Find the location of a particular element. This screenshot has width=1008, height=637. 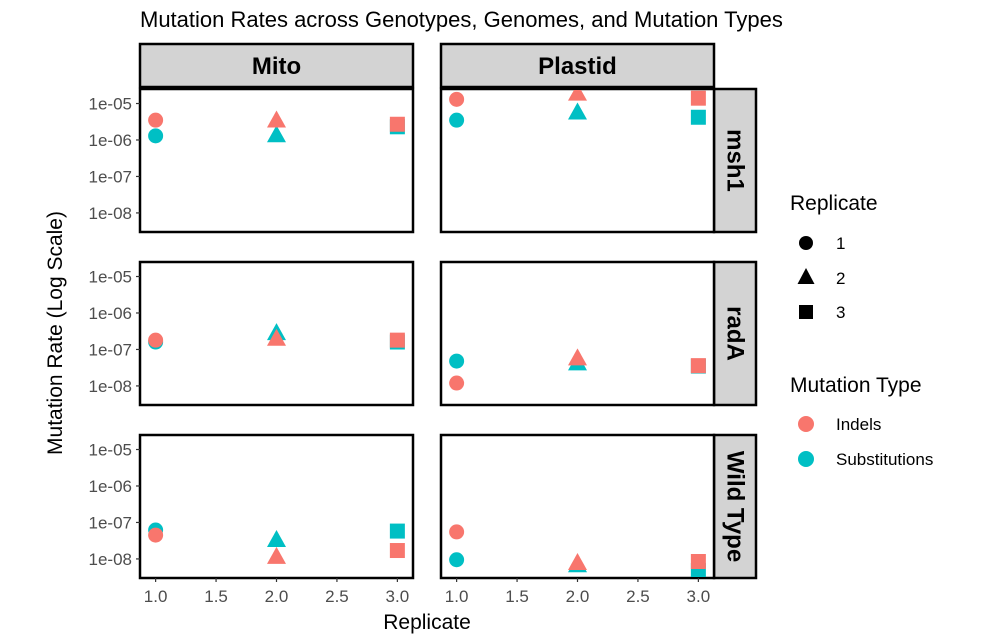

strip-row-msh1-label: msh1 is located at coordinates (735, 160).